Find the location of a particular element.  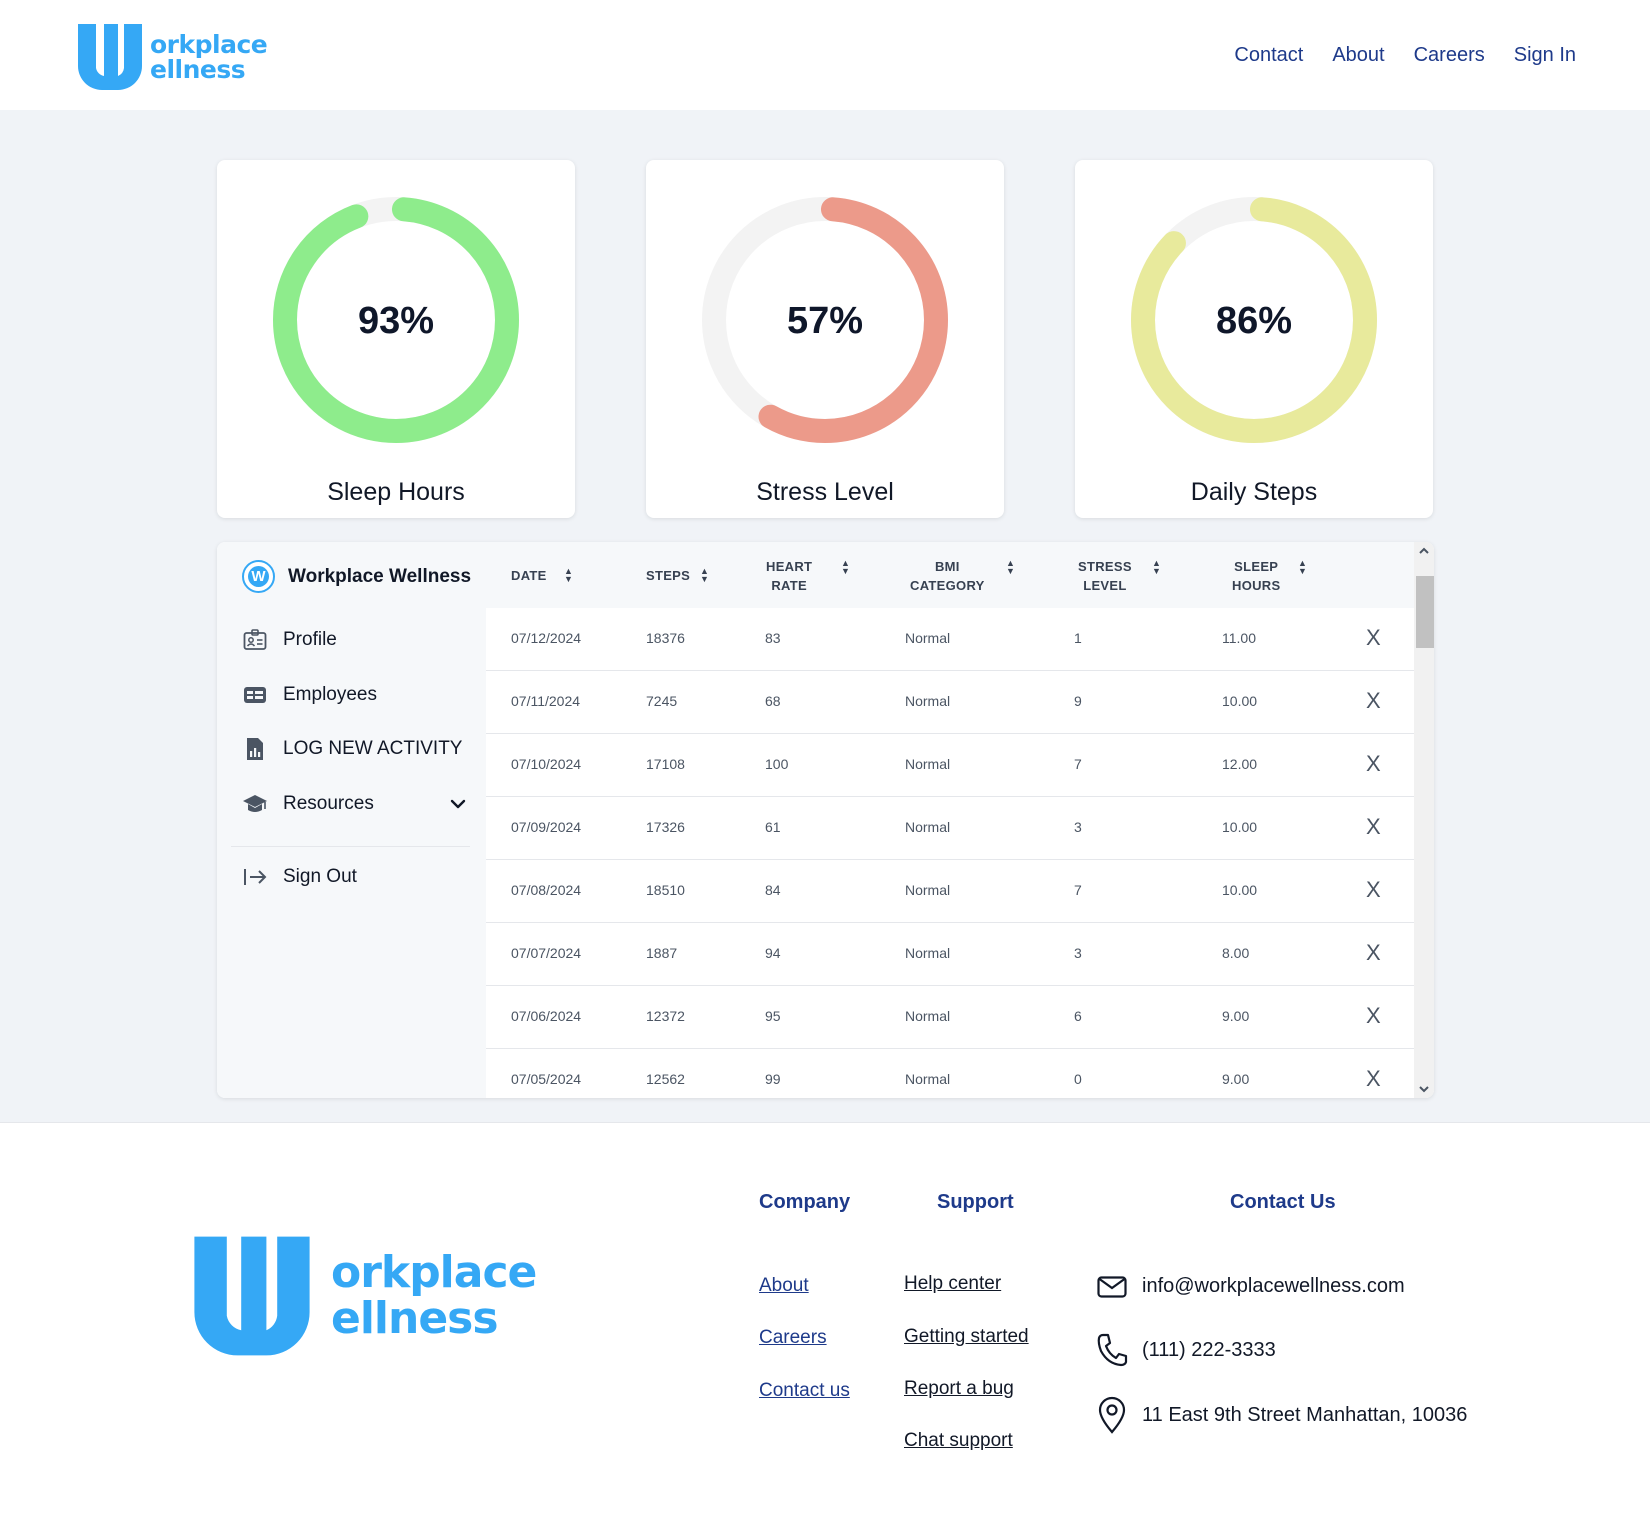

cell-date: 07/08/2024 is located at coordinates (546, 890).